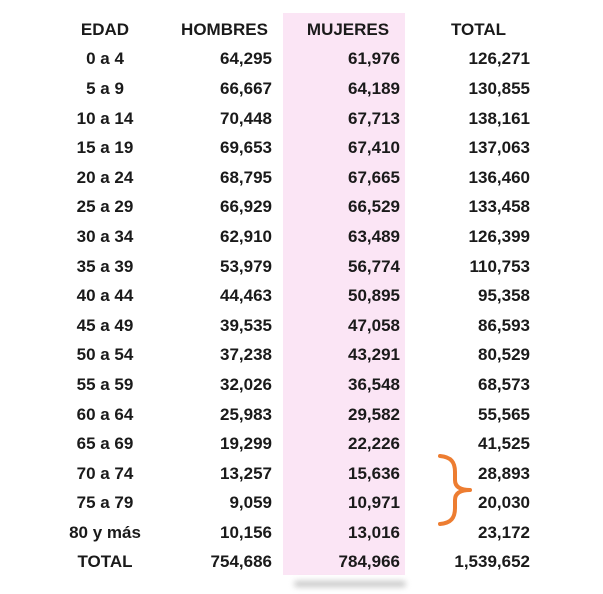 This screenshot has height=594, width=603. What do you see at coordinates (374, 444) in the screenshot?
I see `mujeres-value-cell: 22,226` at bounding box center [374, 444].